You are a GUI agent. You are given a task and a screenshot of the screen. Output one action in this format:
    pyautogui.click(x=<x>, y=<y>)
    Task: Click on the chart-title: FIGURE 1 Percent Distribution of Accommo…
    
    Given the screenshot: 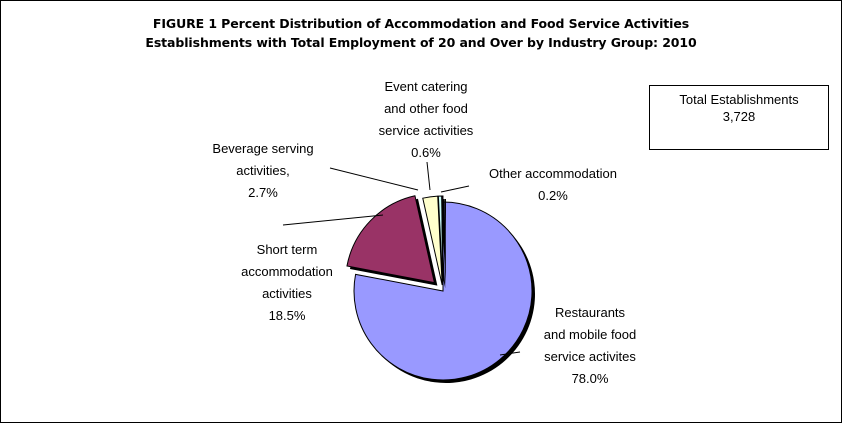 What is the action you would take?
    pyautogui.click(x=421, y=33)
    